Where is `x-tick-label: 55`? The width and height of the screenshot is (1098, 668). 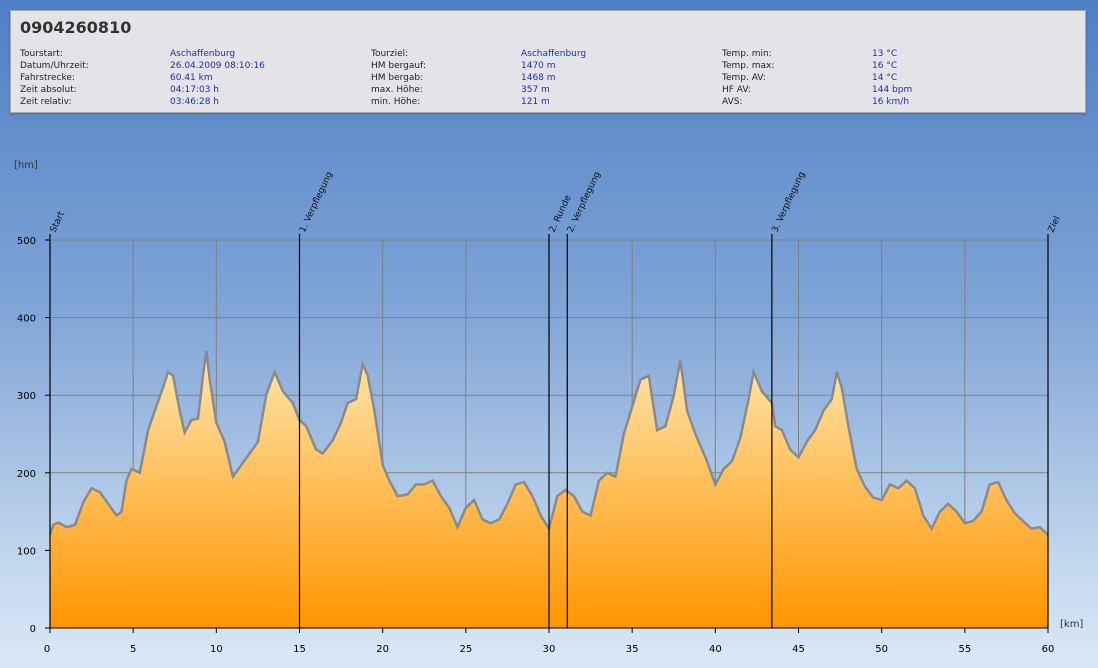
x-tick-label: 55 is located at coordinates (964, 649).